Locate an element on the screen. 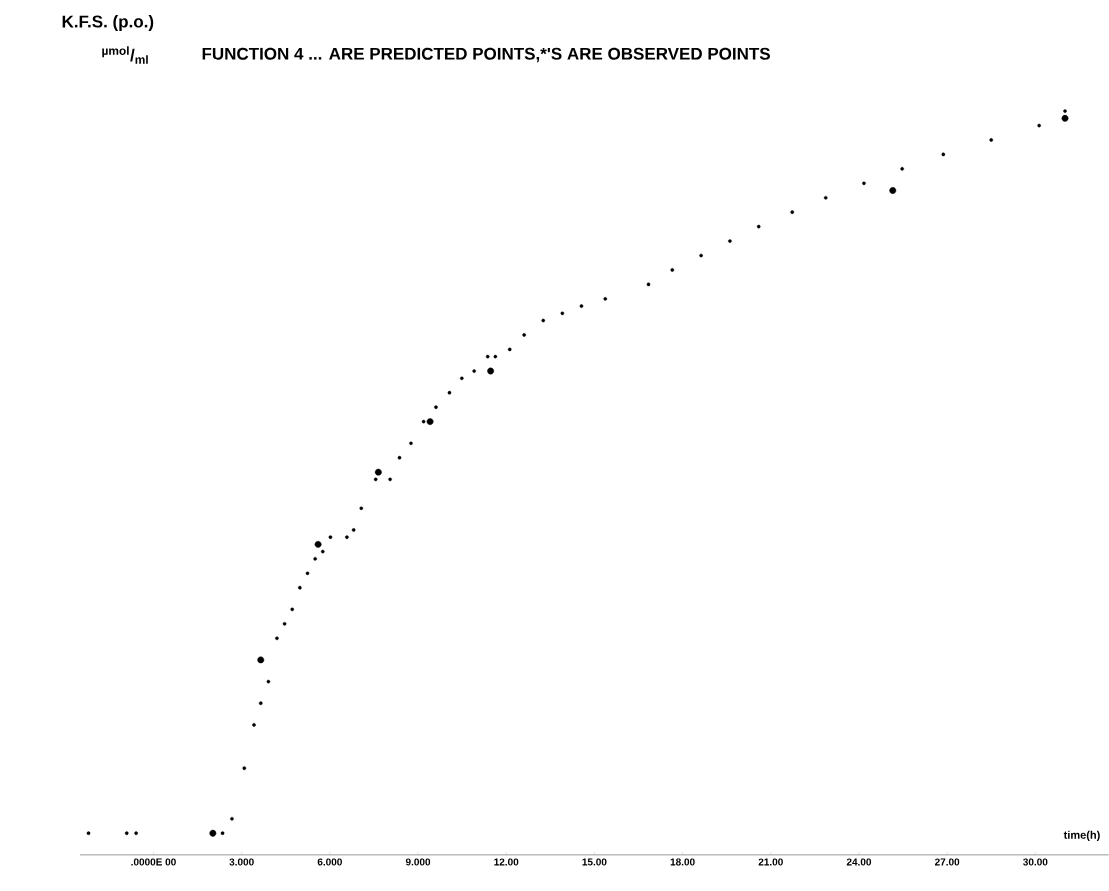  x-tick-label: 18.00 is located at coordinates (682, 862).